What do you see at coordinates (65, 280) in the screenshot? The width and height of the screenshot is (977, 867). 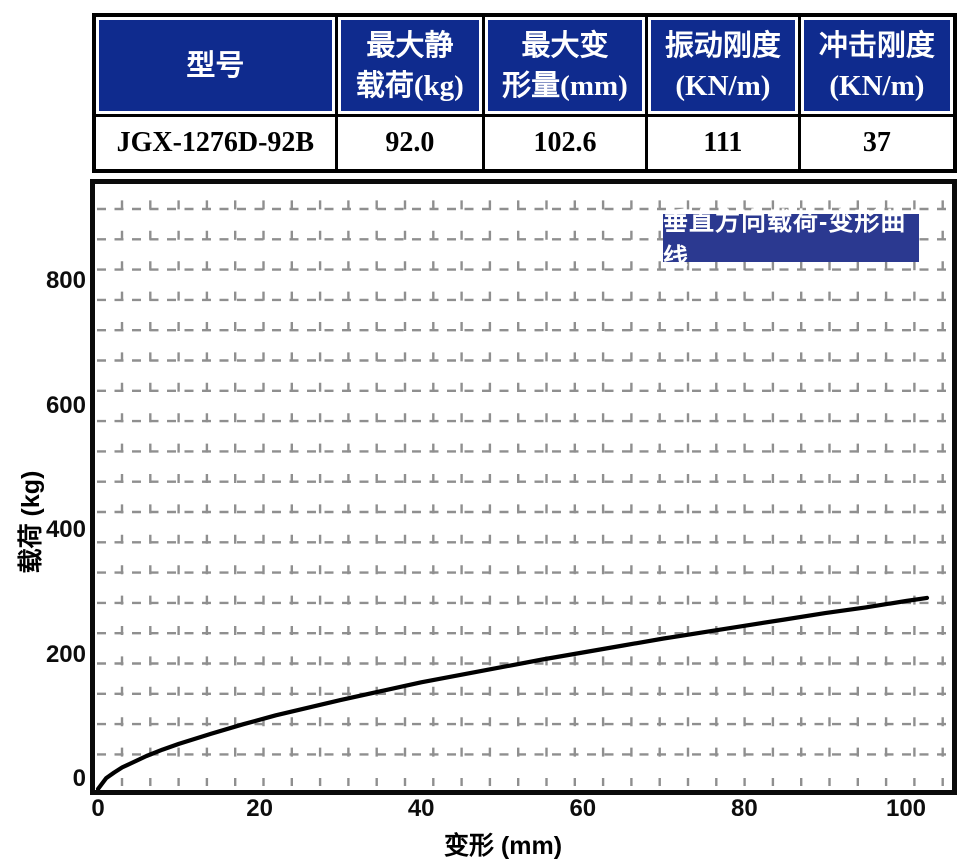 I see `y-tick-label-800: 800` at bounding box center [65, 280].